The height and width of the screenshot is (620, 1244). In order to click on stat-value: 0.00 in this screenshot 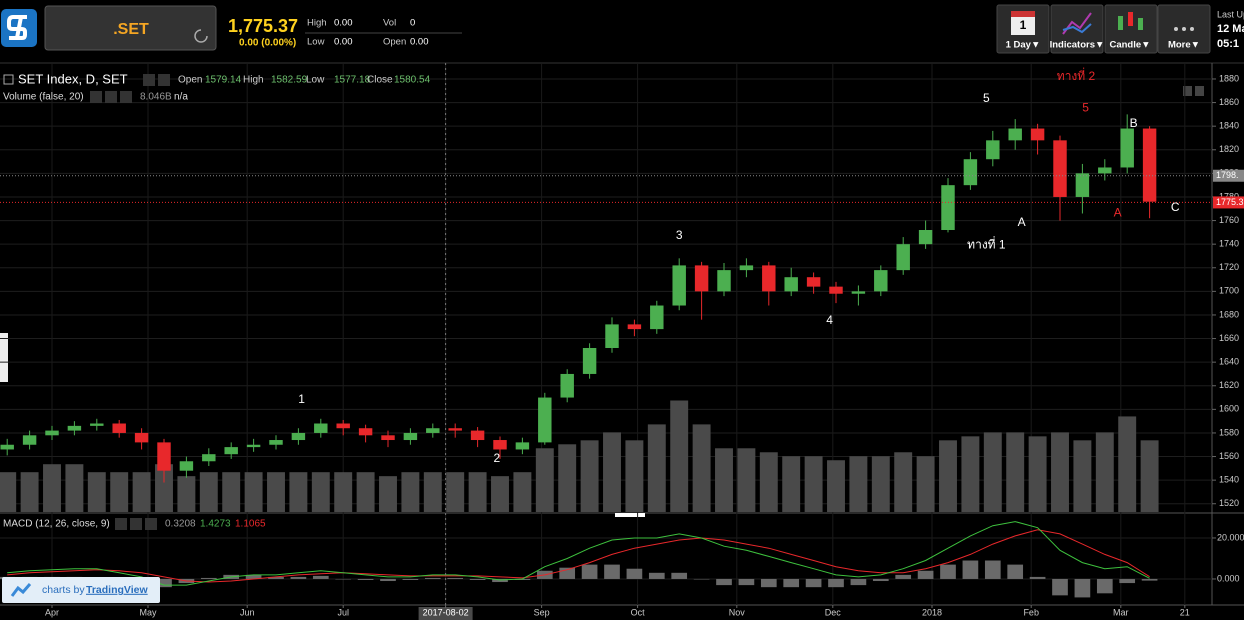, I will do `click(419, 42)`.